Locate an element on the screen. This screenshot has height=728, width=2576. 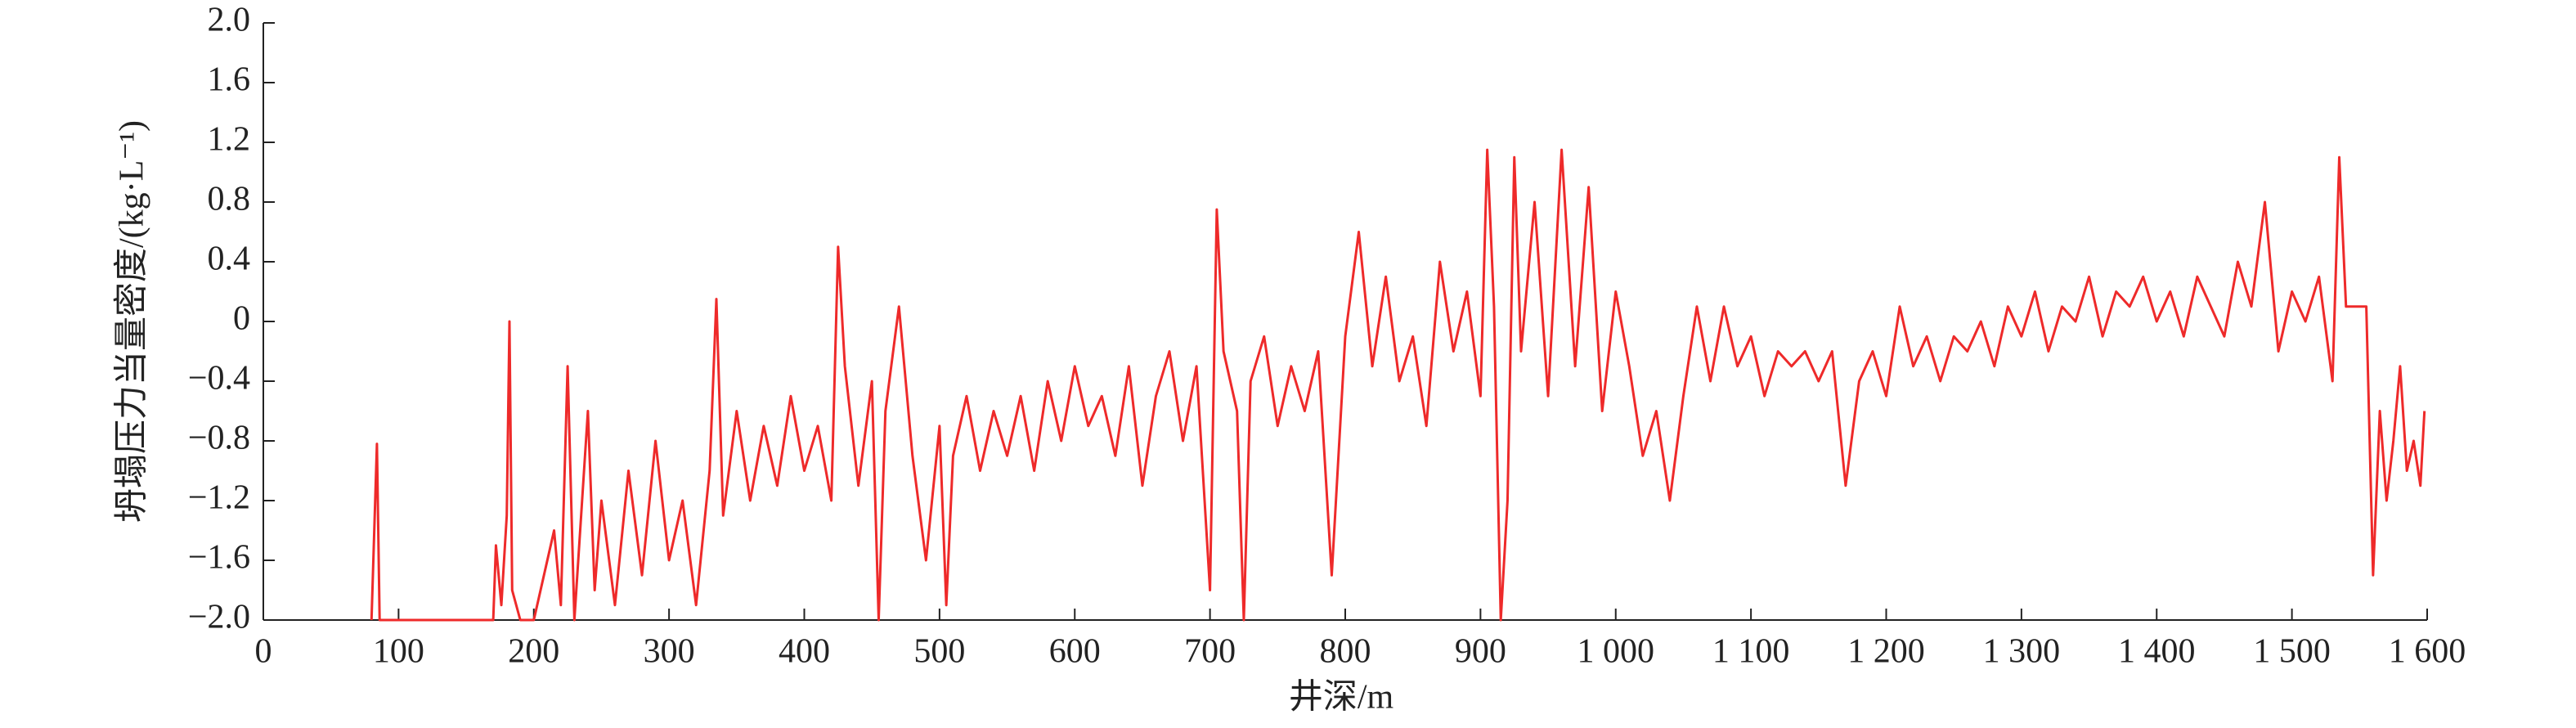
y-tick-label: 0 is located at coordinates (241, 319).